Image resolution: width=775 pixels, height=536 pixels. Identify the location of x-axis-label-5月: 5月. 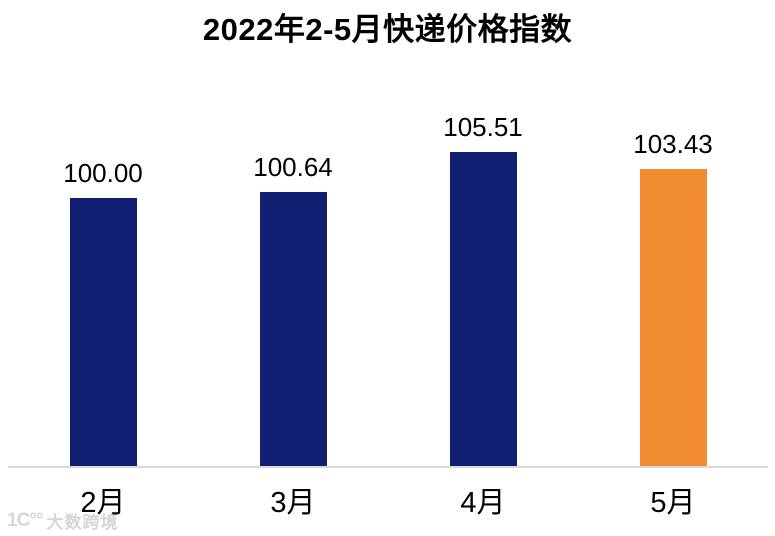
(673, 503).